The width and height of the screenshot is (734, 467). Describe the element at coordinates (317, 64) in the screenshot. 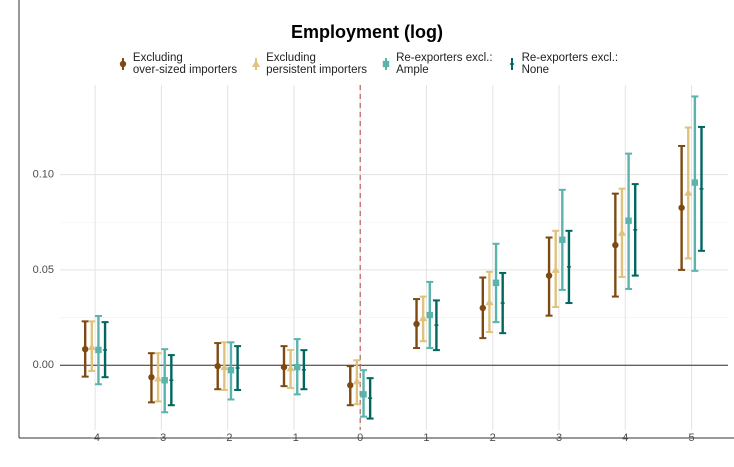

I see `legend-label: Excluding persistent importers` at that location.